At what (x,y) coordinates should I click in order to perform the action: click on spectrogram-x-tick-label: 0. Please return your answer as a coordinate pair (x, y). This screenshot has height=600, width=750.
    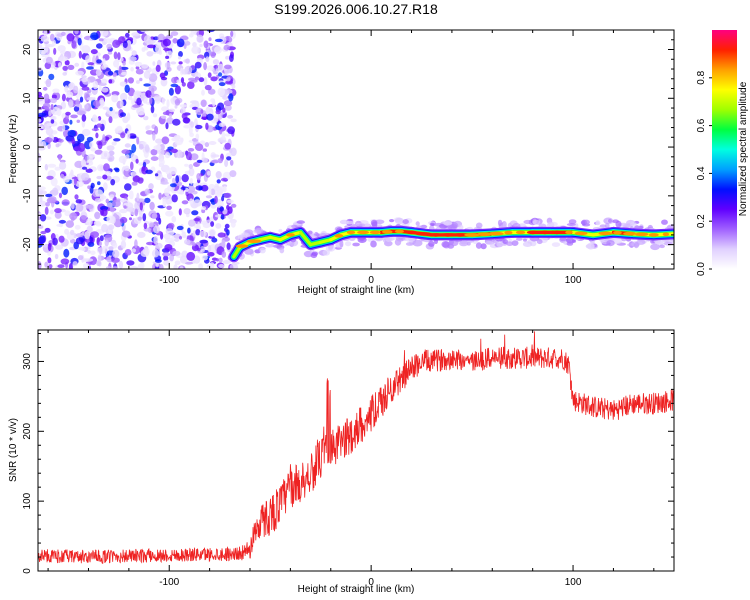
    Looking at the image, I should click on (371, 280).